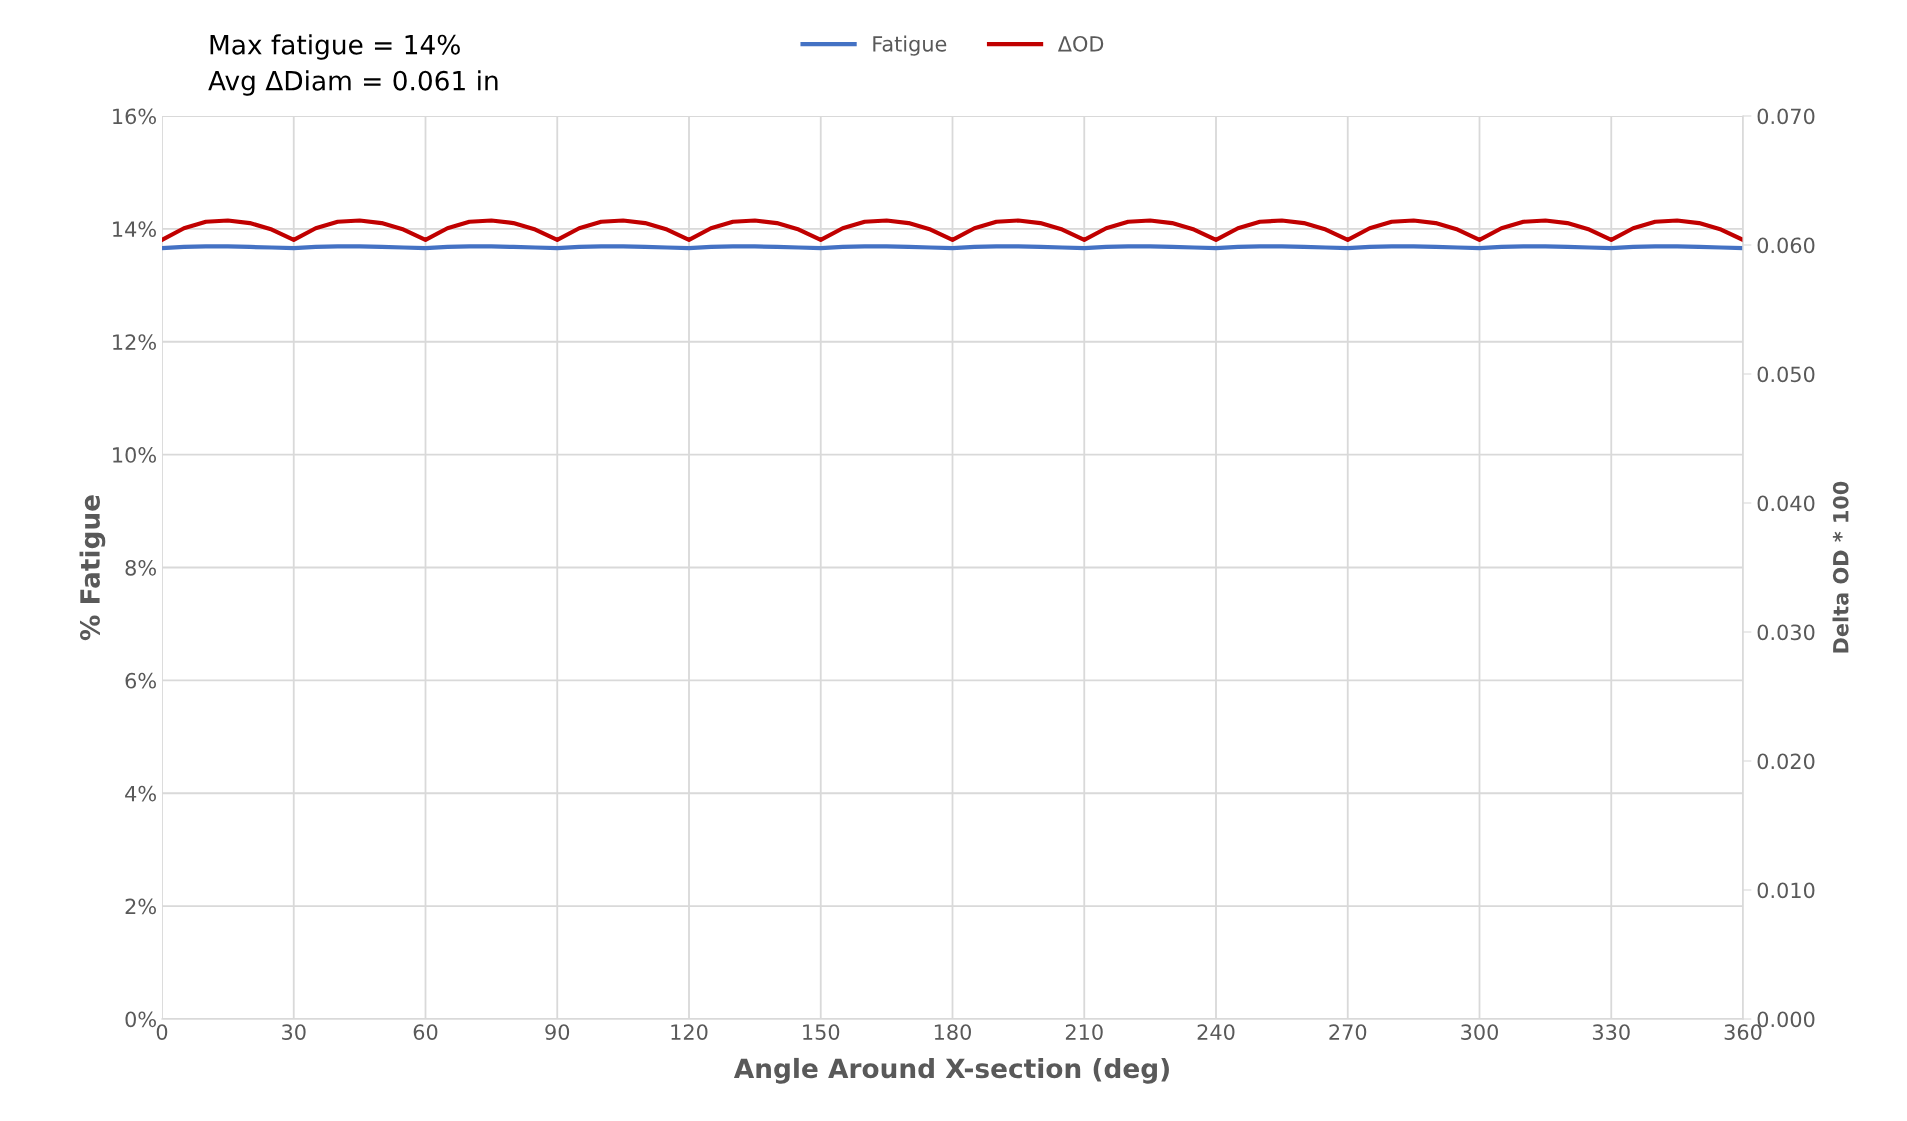  I want to click on y-tick-label: 0%, so click(140, 1019).